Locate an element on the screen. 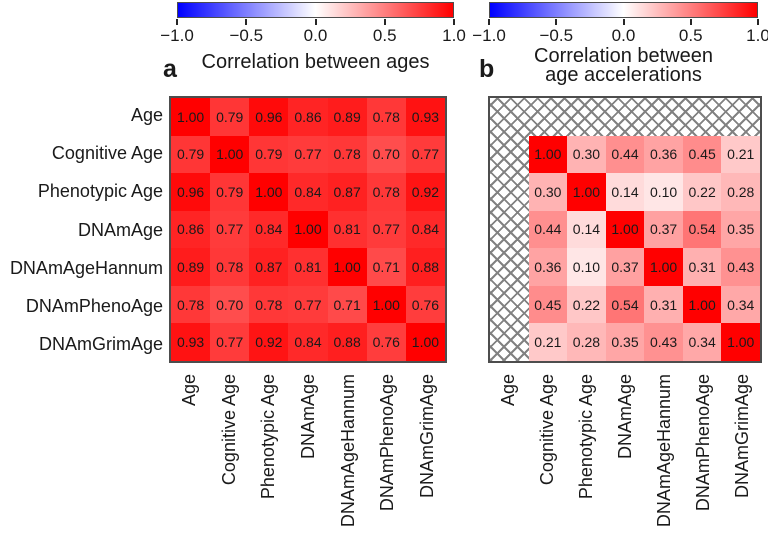  heatmap-cell: 0.30 is located at coordinates (586, 154).